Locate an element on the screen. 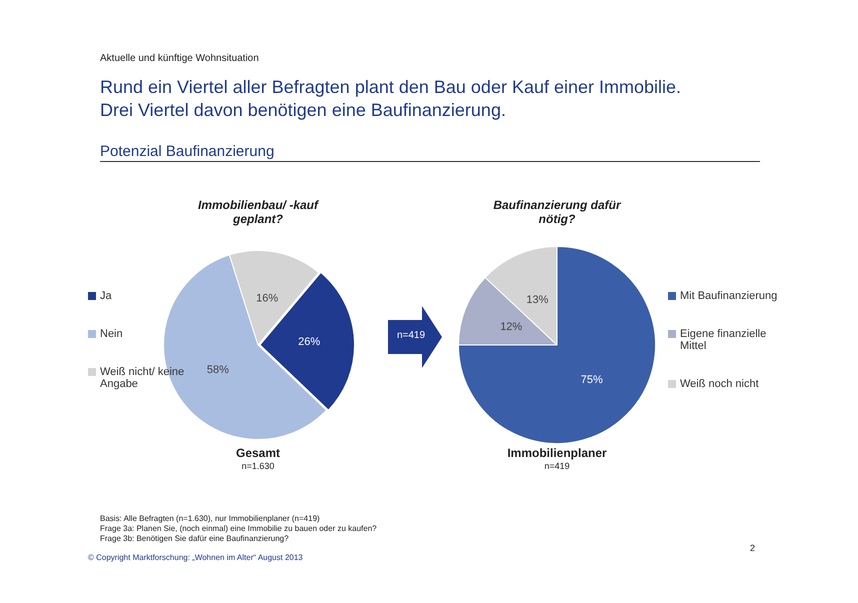 The height and width of the screenshot is (603, 858). text: © Copyright Marktforschung: „Wohnen im Alter“ August 2013 is located at coordinates (195, 557).